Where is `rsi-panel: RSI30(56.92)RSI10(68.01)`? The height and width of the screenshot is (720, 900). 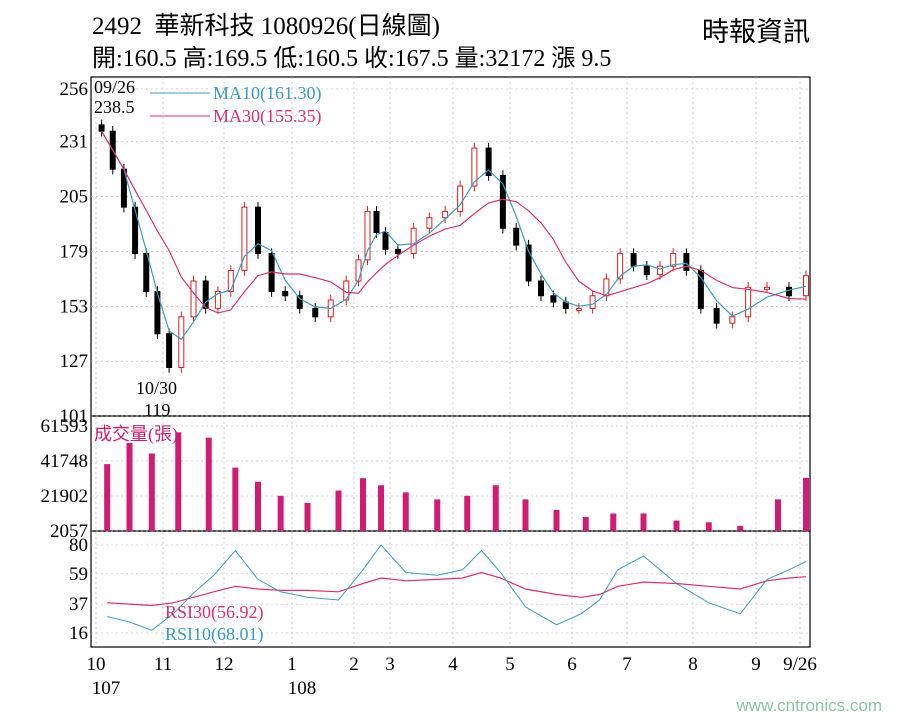 rsi-panel: RSI30(56.92)RSI10(68.01) is located at coordinates (457, 594).